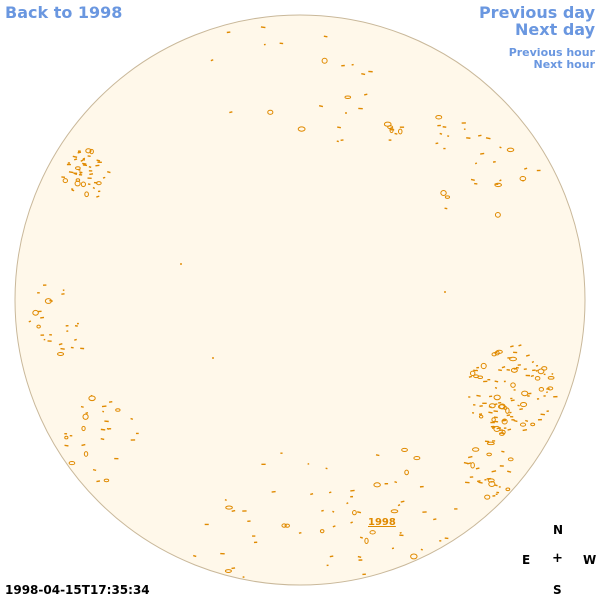 The width and height of the screenshot is (600, 600). What do you see at coordinates (536, 12) in the screenshot?
I see `previous-day-link: Previous day` at bounding box center [536, 12].